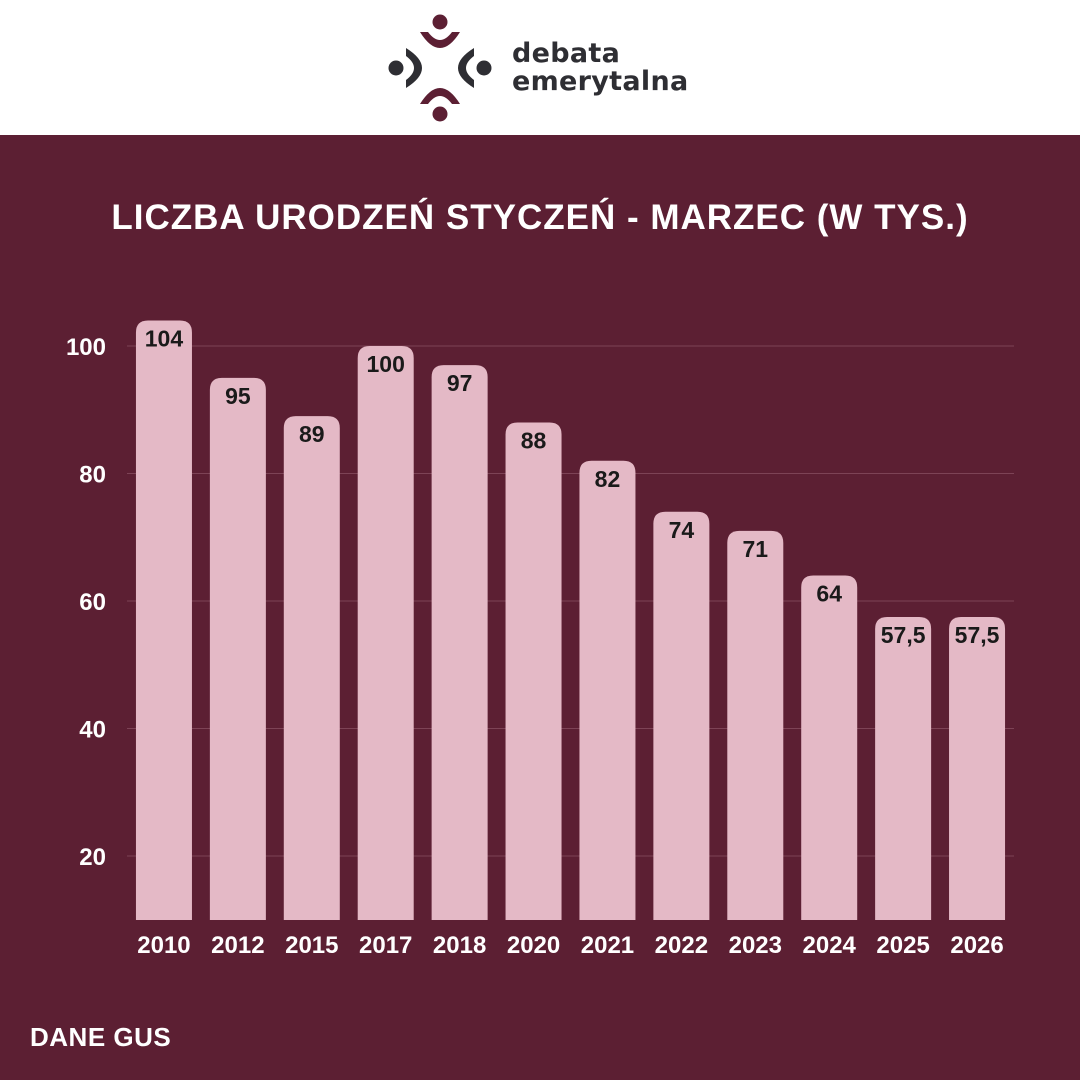 This screenshot has width=1080, height=1080. What do you see at coordinates (607, 945) in the screenshot?
I see `x-tick-label: 2021` at bounding box center [607, 945].